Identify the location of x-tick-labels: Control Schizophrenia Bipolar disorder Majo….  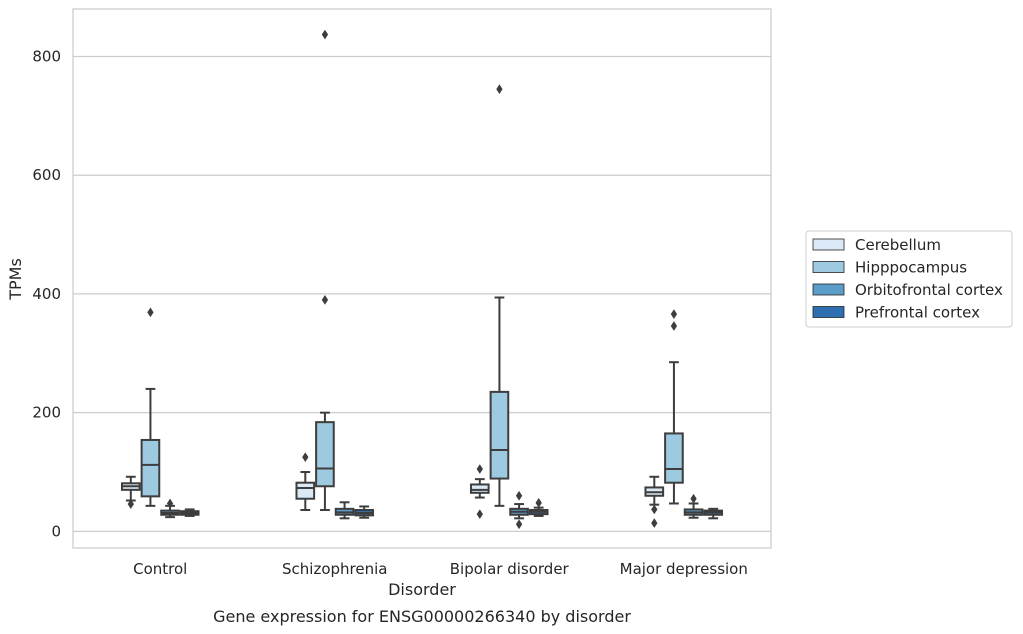
(440, 569).